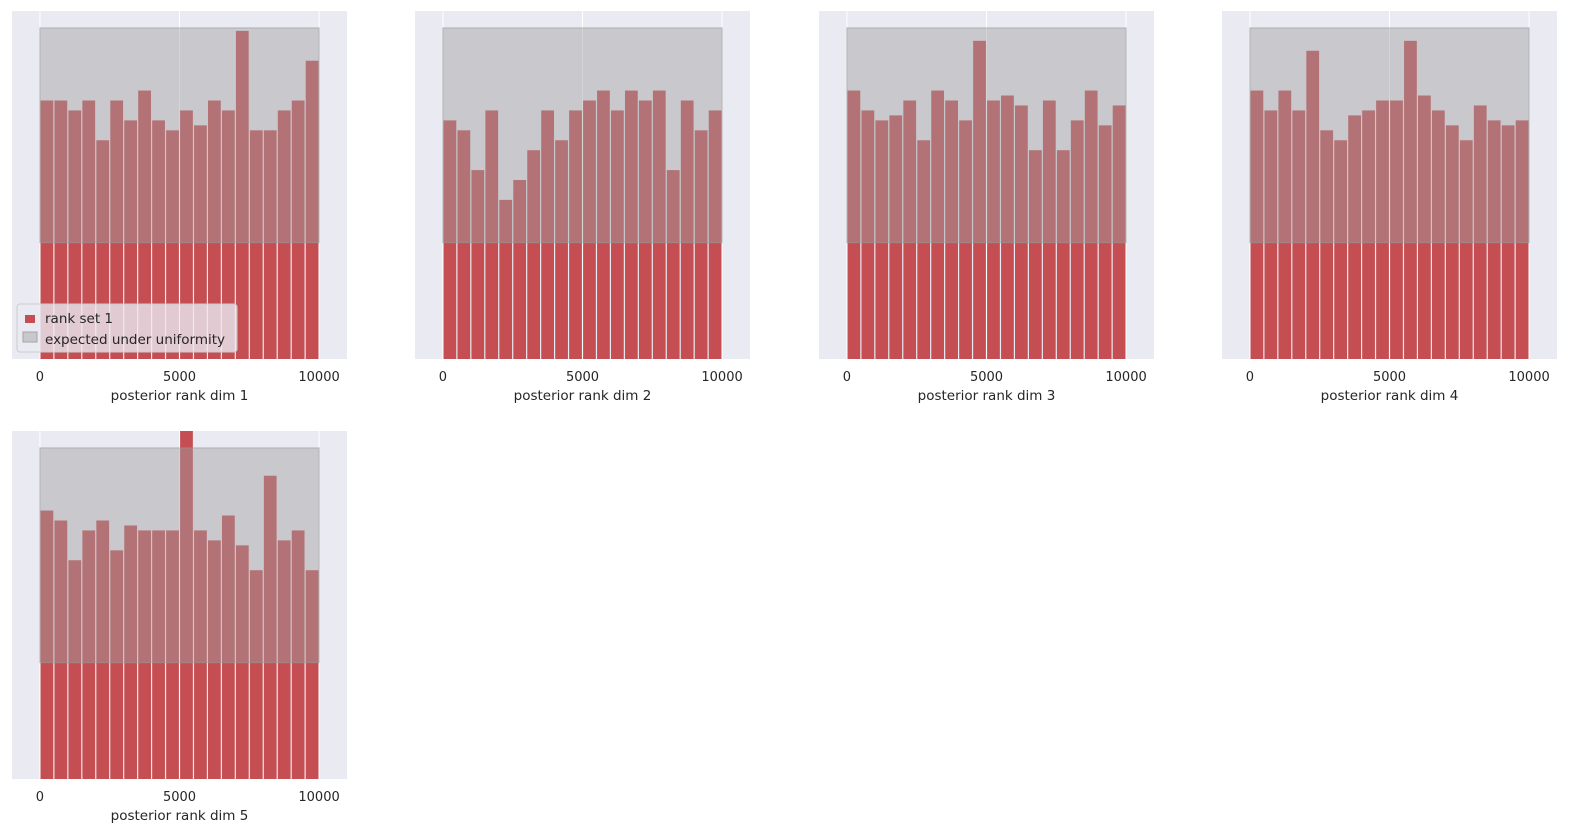 The height and width of the screenshot is (833, 1570). What do you see at coordinates (135, 340) in the screenshot?
I see `legend-label-expected-uniform: expected under uniformity` at bounding box center [135, 340].